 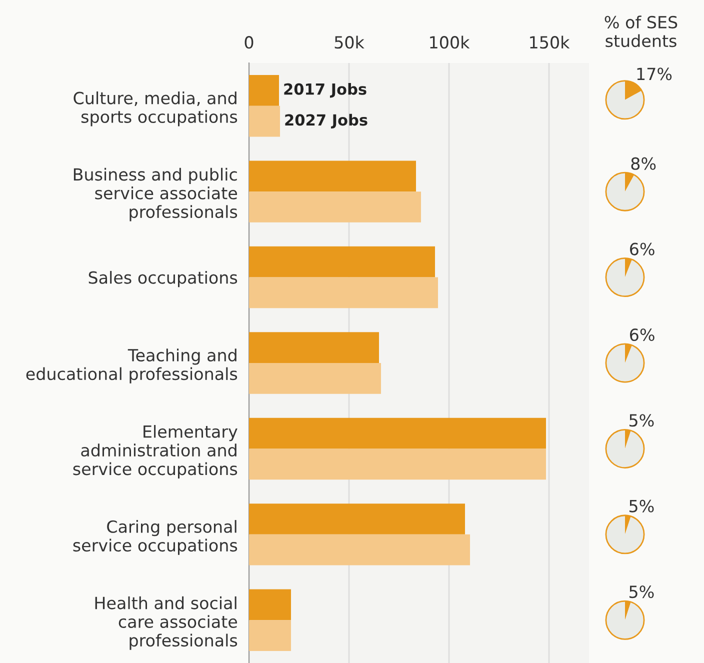 I want to click on series-label: 2017 Jobs, so click(x=325, y=90).